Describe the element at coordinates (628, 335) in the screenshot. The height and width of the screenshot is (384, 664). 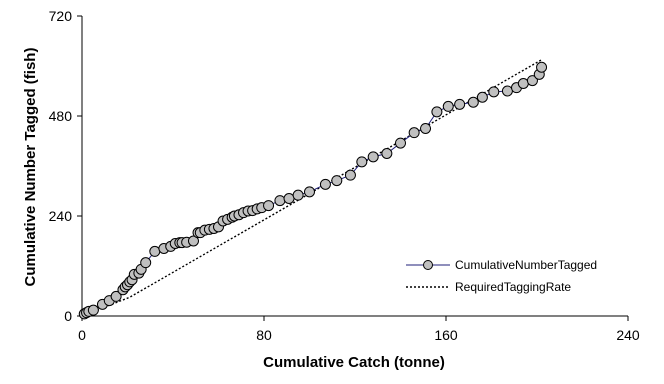
I see `x-tick-label: 240` at that location.